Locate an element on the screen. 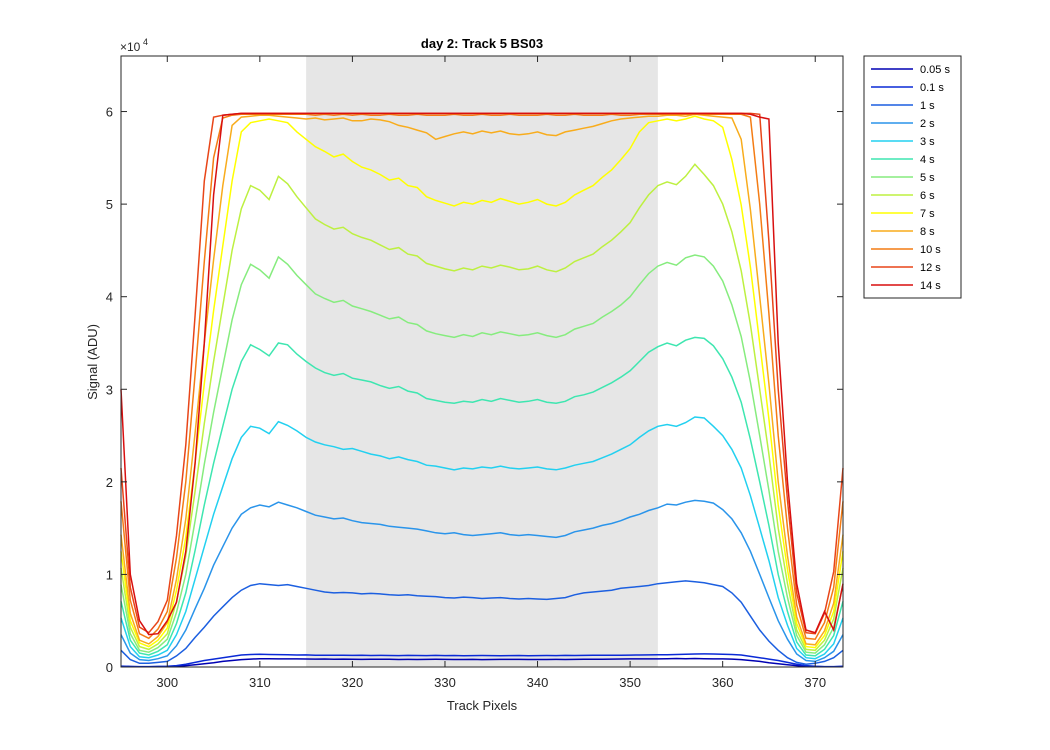 This screenshot has width=1050, height=750. legend-label: 3 s is located at coordinates (927, 142).